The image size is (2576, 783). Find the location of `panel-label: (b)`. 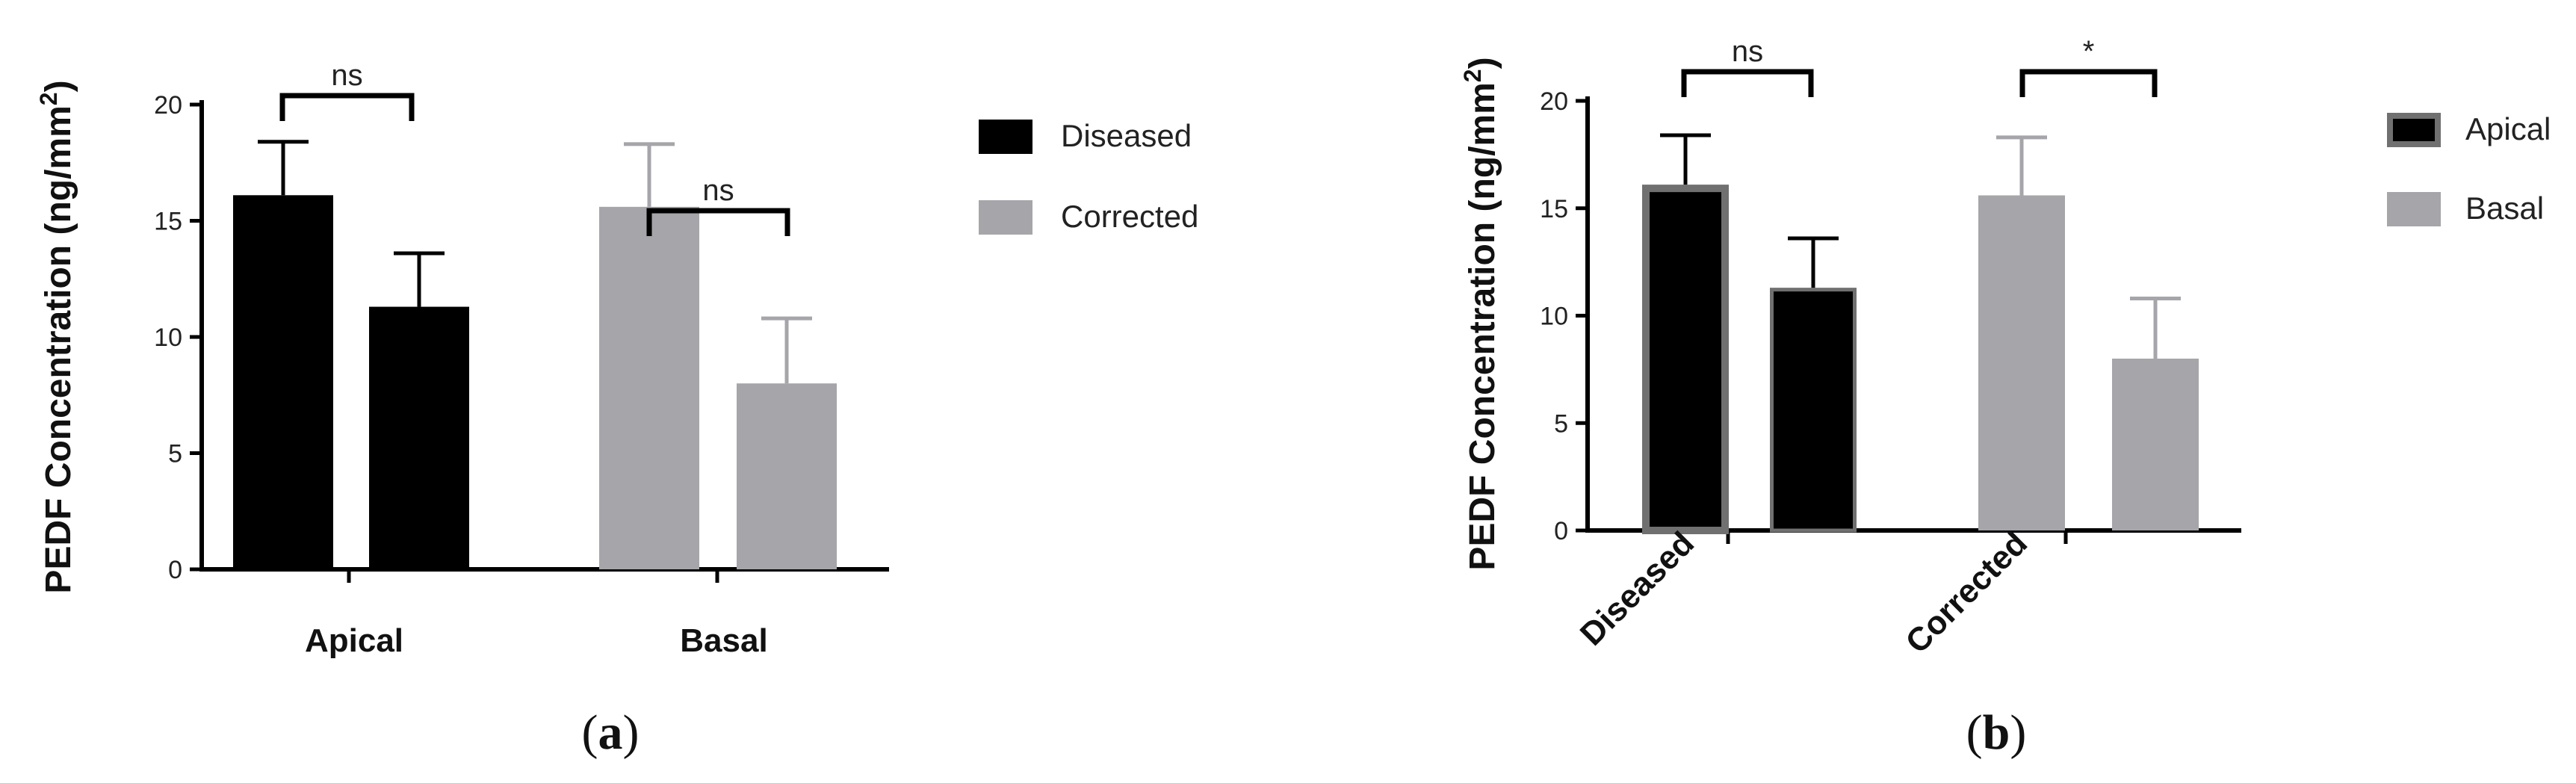

panel-label: (b) is located at coordinates (1996, 732).